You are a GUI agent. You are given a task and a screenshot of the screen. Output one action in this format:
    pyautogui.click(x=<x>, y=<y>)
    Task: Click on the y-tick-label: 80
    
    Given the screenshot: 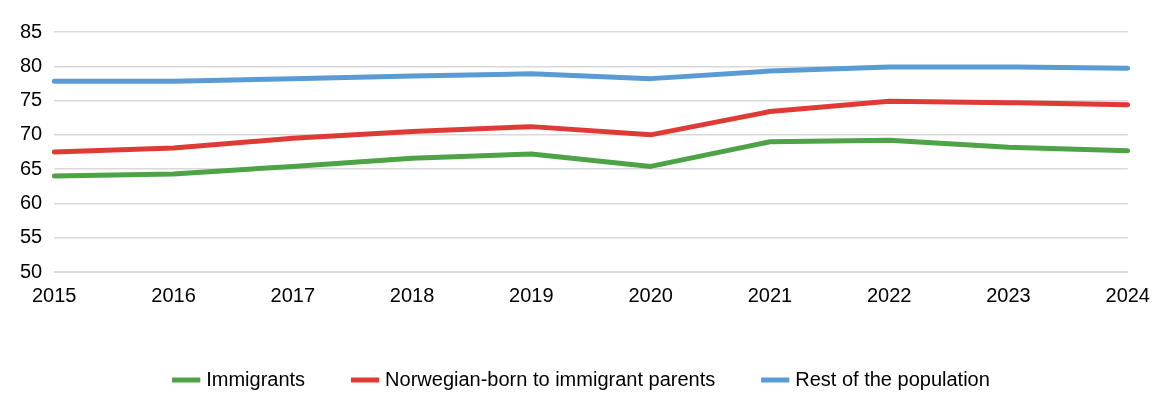 What is the action you would take?
    pyautogui.click(x=31, y=64)
    